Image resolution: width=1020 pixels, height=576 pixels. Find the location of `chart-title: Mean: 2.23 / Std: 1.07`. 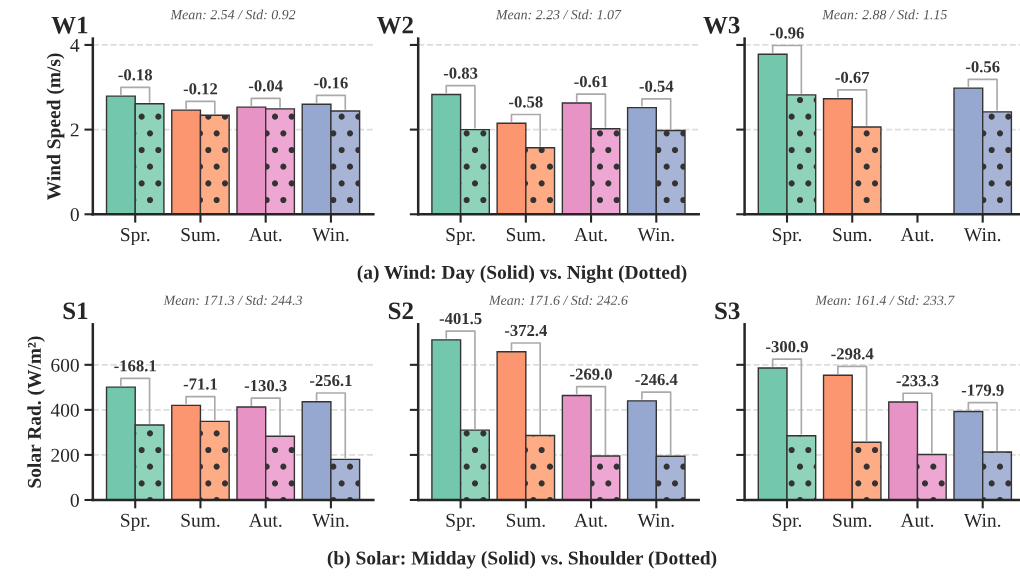

chart-title: Mean: 2.23 / Std: 1.07 is located at coordinates (558, 14).